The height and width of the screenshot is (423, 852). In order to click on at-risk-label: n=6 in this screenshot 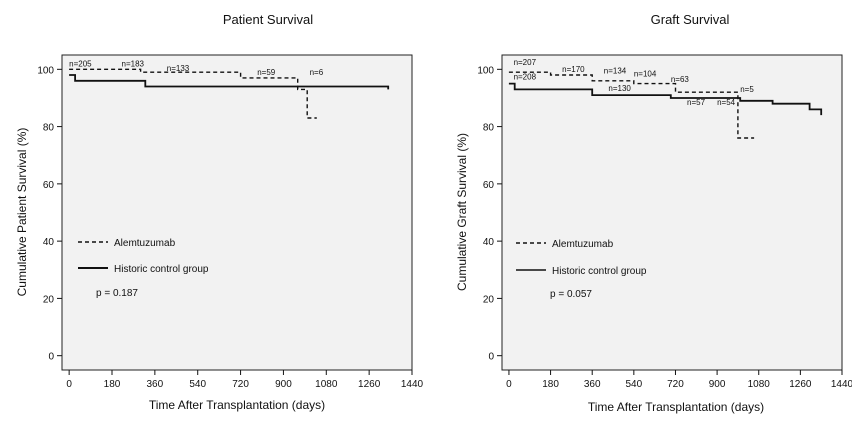, I will do `click(317, 72)`.